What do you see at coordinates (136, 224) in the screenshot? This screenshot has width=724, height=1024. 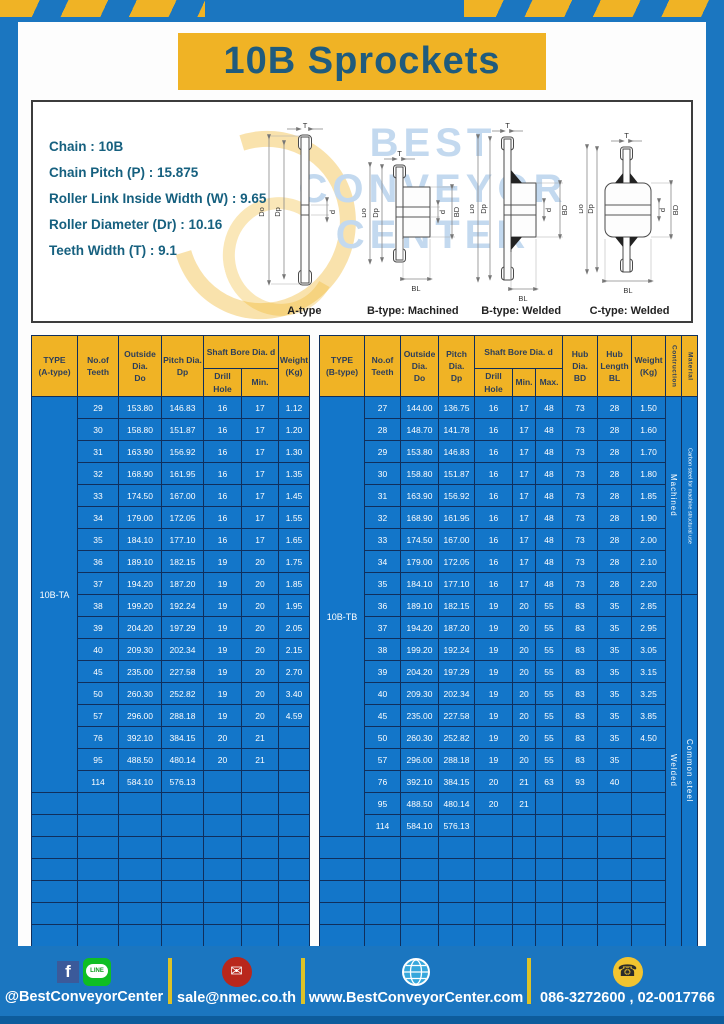 I see `spec-line: Roller Diameter (Dr) : 10.16` at bounding box center [136, 224].